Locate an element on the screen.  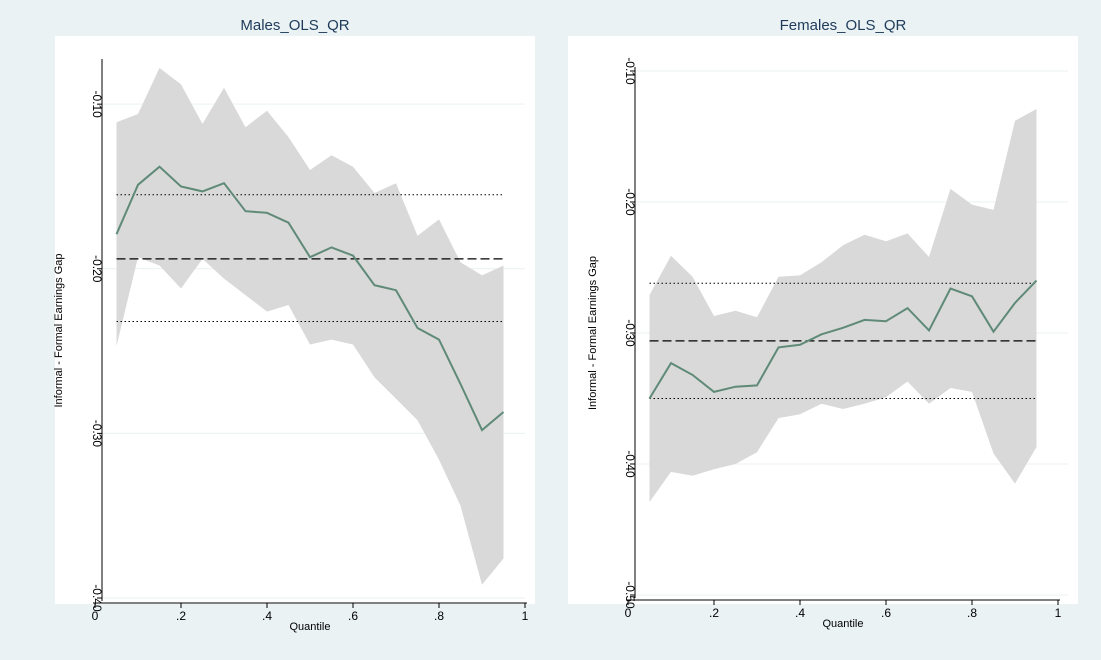
panel-title: Females_OLS_QR is located at coordinates (843, 25).